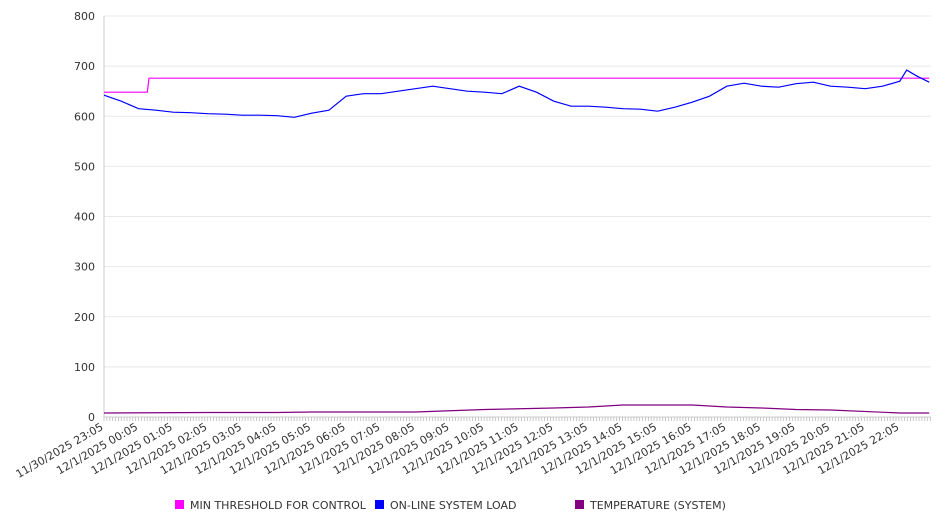  I want to click on y-tick-label: 200, so click(84, 317).